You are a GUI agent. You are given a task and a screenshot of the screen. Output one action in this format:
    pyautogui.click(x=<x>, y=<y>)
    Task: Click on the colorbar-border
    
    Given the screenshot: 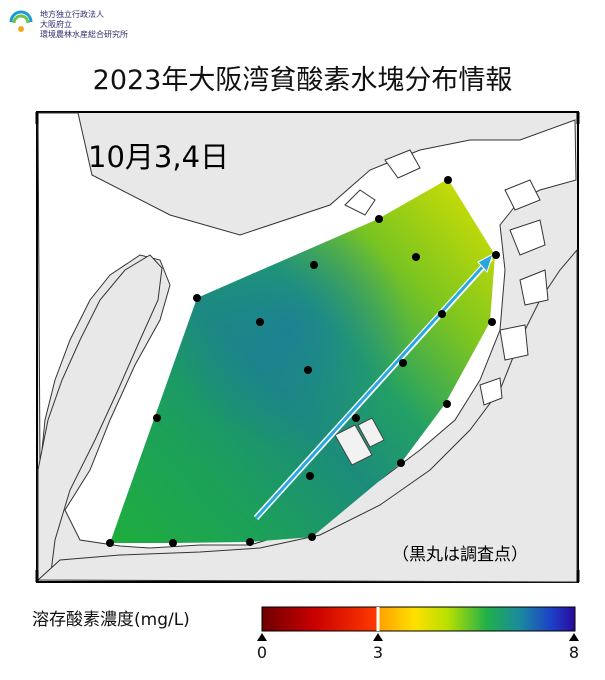 What is the action you would take?
    pyautogui.click(x=418, y=619)
    